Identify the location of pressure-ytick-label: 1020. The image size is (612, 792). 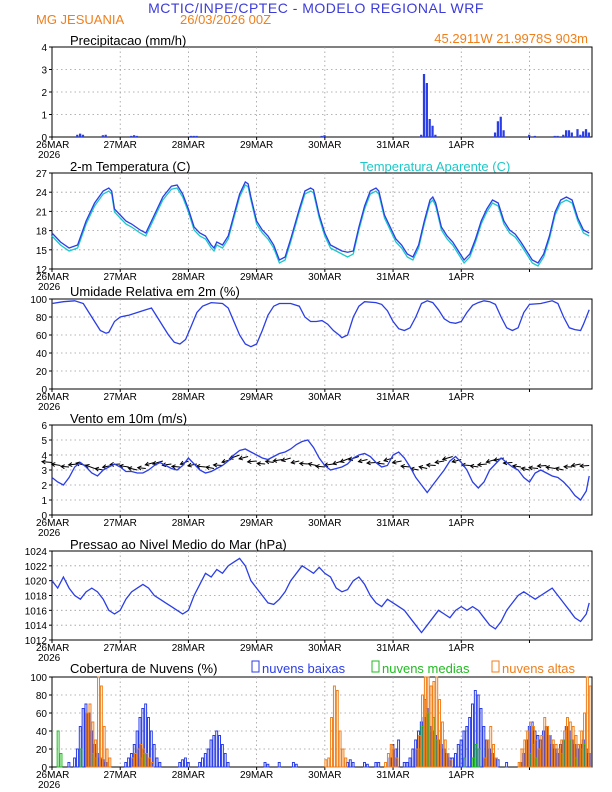
(36, 582).